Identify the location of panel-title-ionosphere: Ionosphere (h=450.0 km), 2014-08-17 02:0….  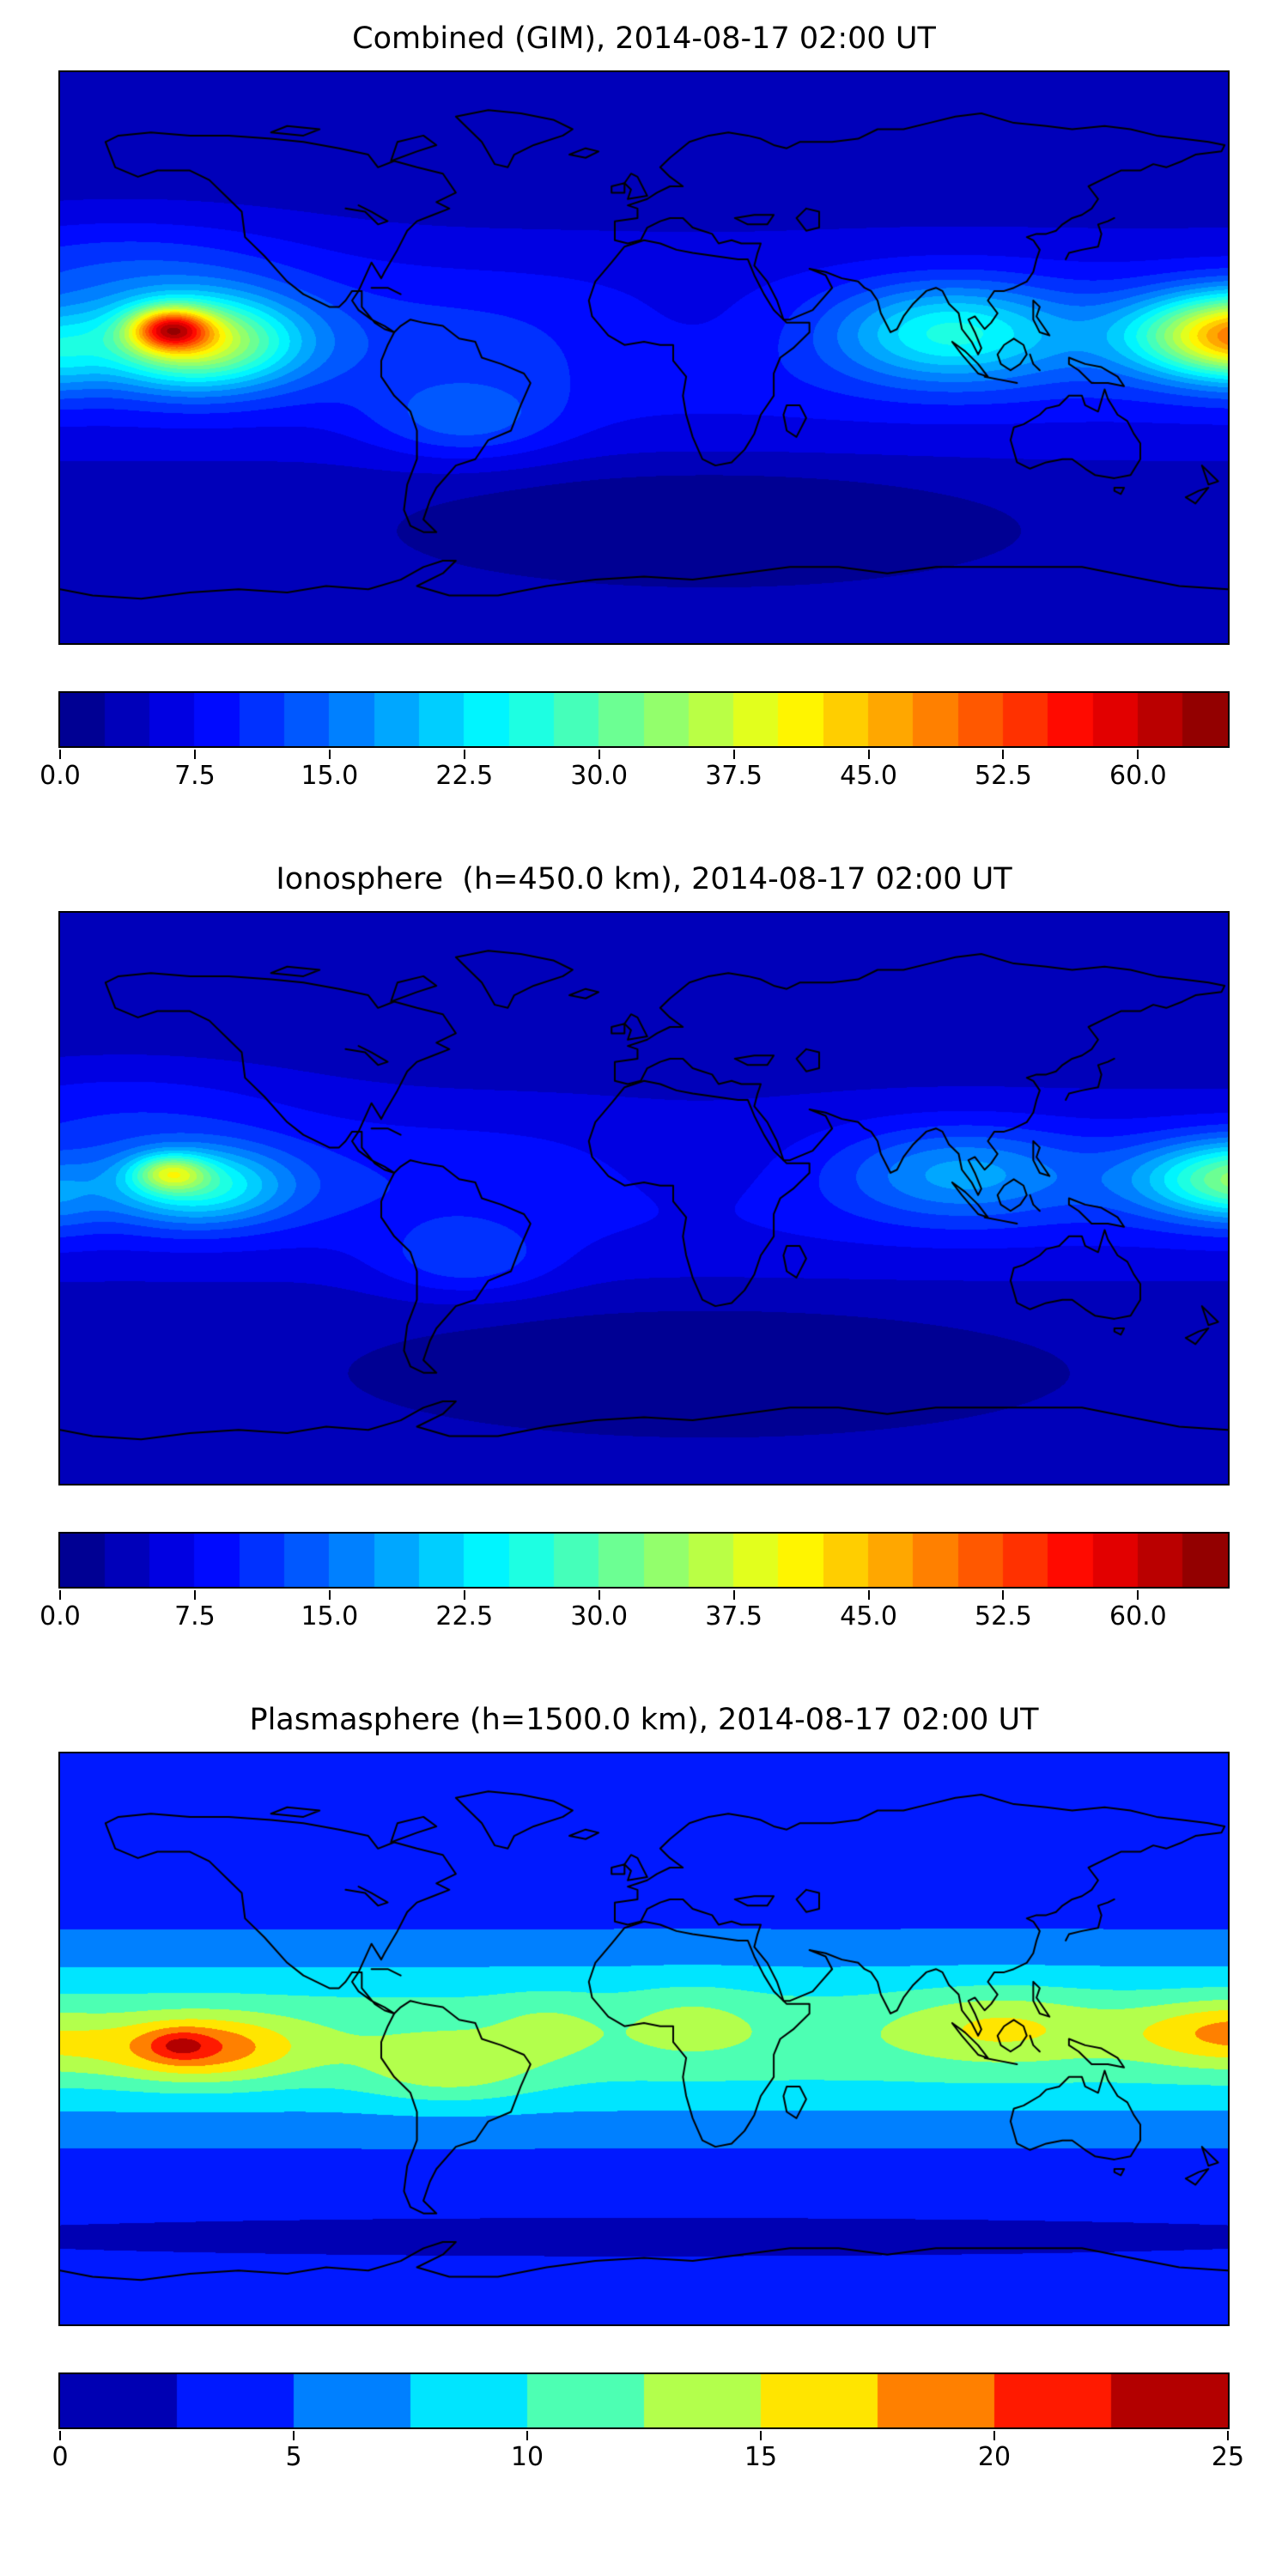
(644, 879).